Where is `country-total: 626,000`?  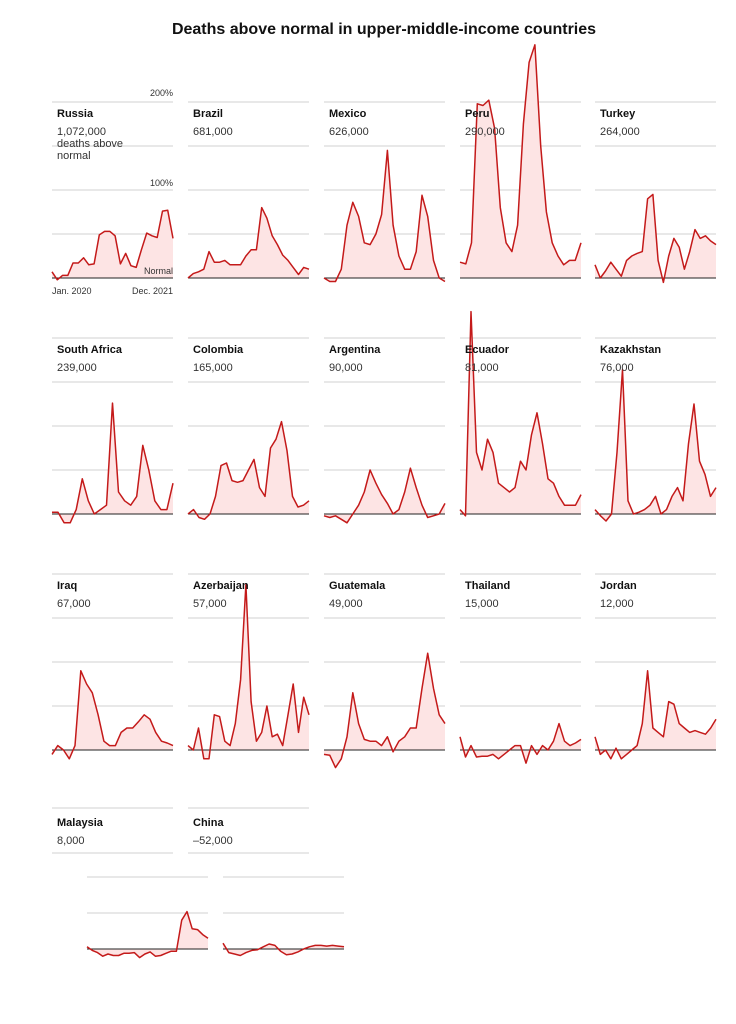
country-total: 626,000 is located at coordinates (349, 132).